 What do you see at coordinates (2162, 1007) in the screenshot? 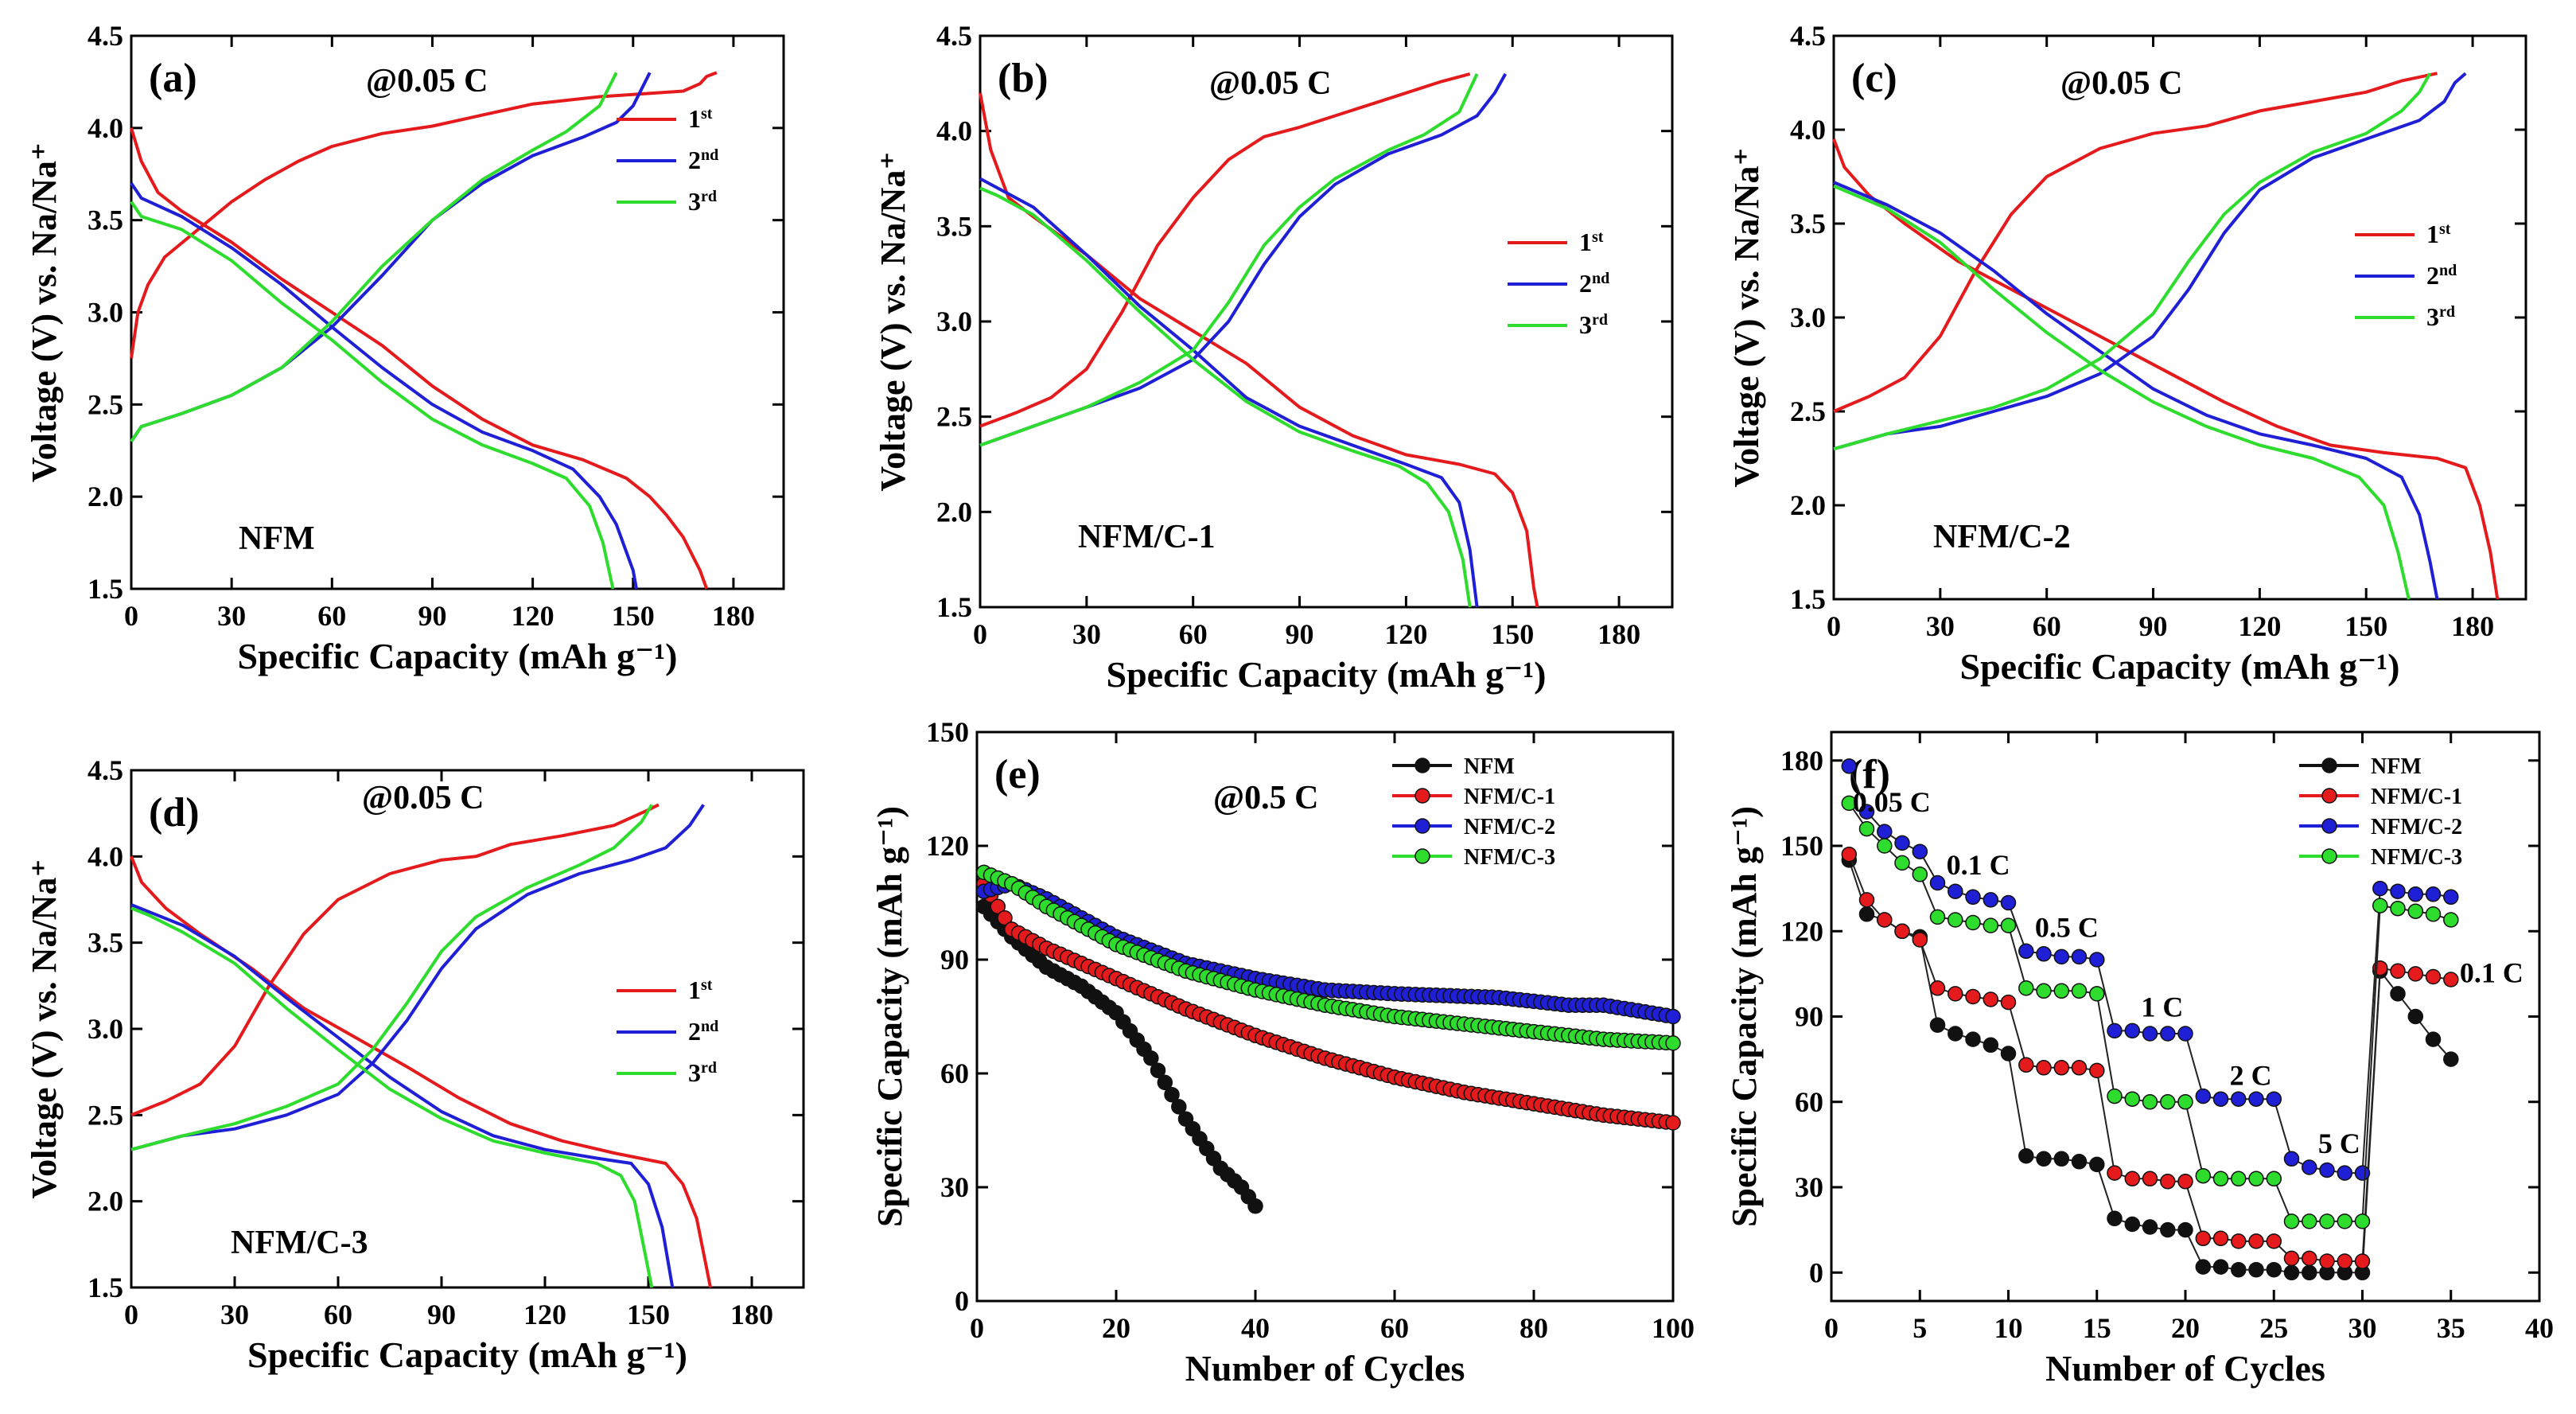
I see `rate-annotation: 1 C` at bounding box center [2162, 1007].